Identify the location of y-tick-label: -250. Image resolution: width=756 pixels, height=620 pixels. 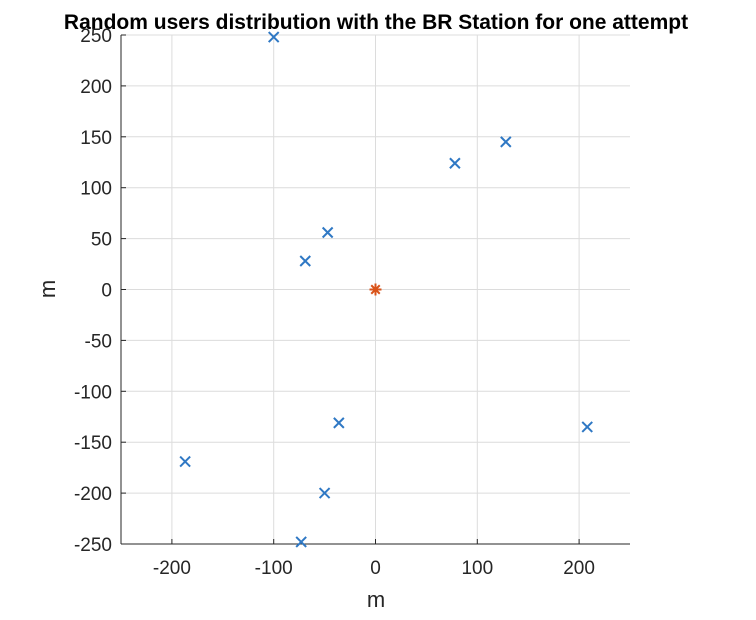
(93, 545).